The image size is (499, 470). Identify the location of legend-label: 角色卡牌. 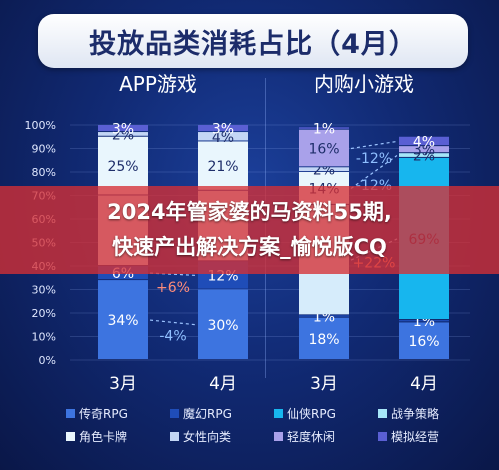
(103, 437).